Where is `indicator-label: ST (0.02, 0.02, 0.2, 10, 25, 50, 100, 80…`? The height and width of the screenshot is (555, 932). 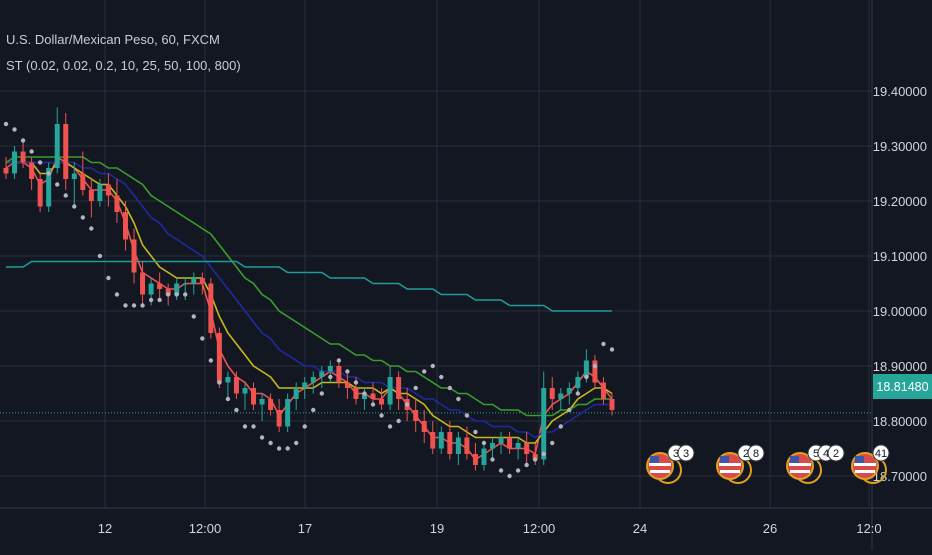 indicator-label: ST (0.02, 0.02, 0.2, 10, 25, 50, 100, 80… is located at coordinates (123, 65).